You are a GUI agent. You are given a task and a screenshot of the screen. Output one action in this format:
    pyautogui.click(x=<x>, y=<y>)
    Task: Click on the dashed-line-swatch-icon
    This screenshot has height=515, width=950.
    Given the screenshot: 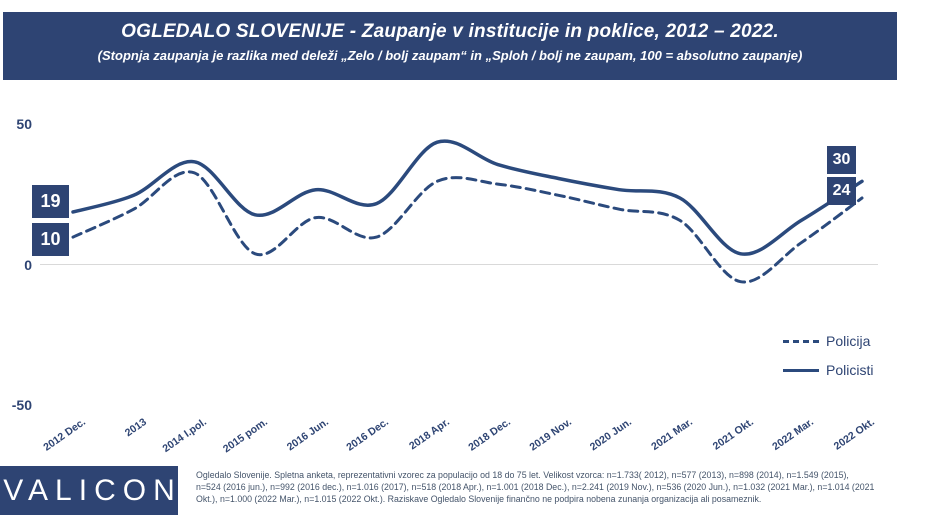 What is the action you would take?
    pyautogui.click(x=801, y=341)
    